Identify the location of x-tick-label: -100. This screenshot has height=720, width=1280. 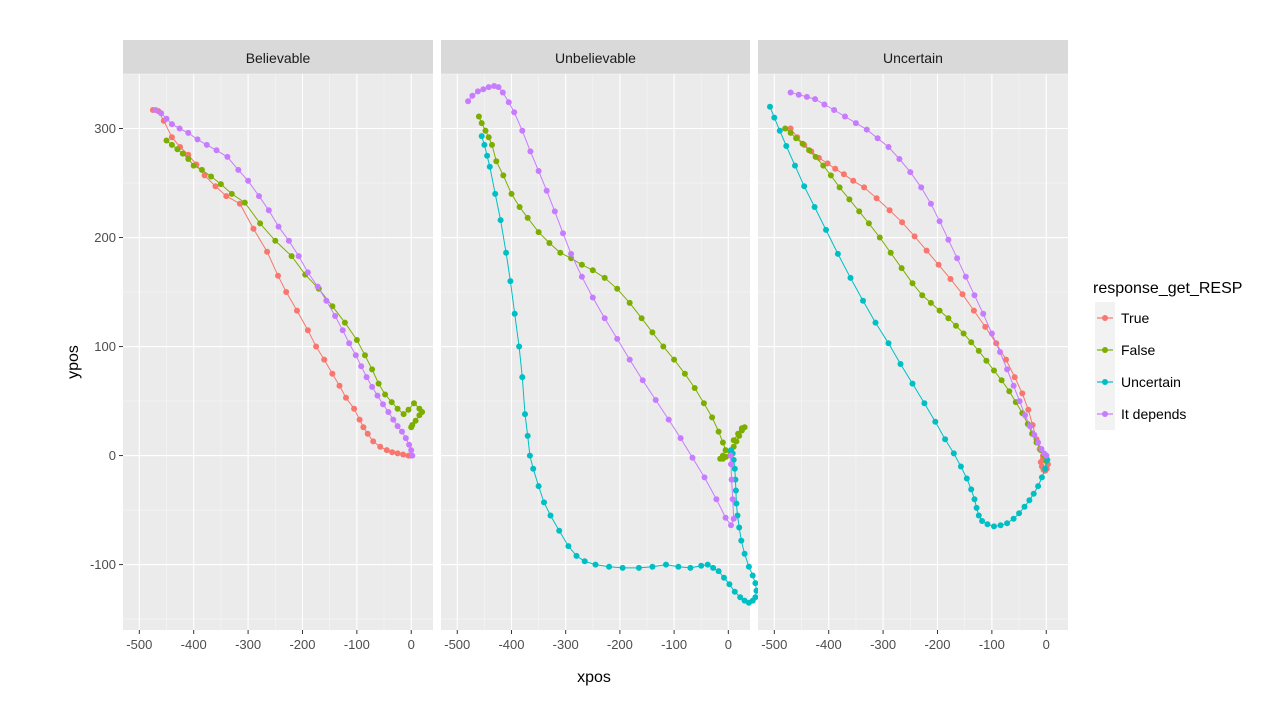
(357, 644).